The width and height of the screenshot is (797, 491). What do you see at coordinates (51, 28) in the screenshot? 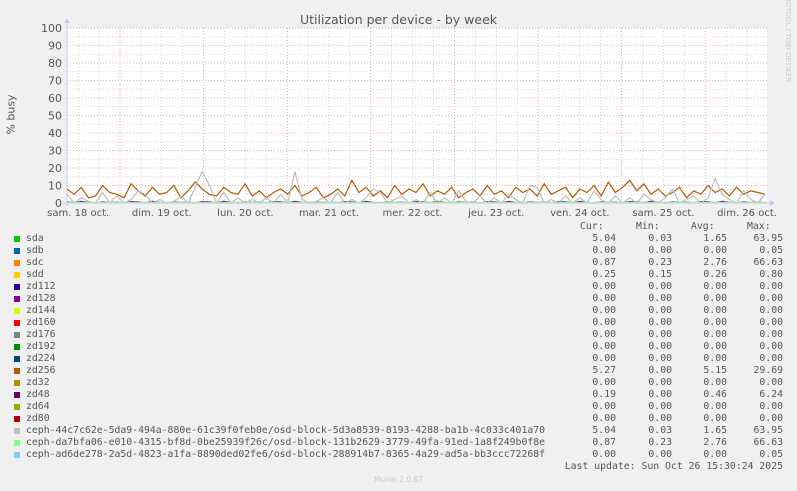
I see `y-tick-label: 100` at bounding box center [51, 28].